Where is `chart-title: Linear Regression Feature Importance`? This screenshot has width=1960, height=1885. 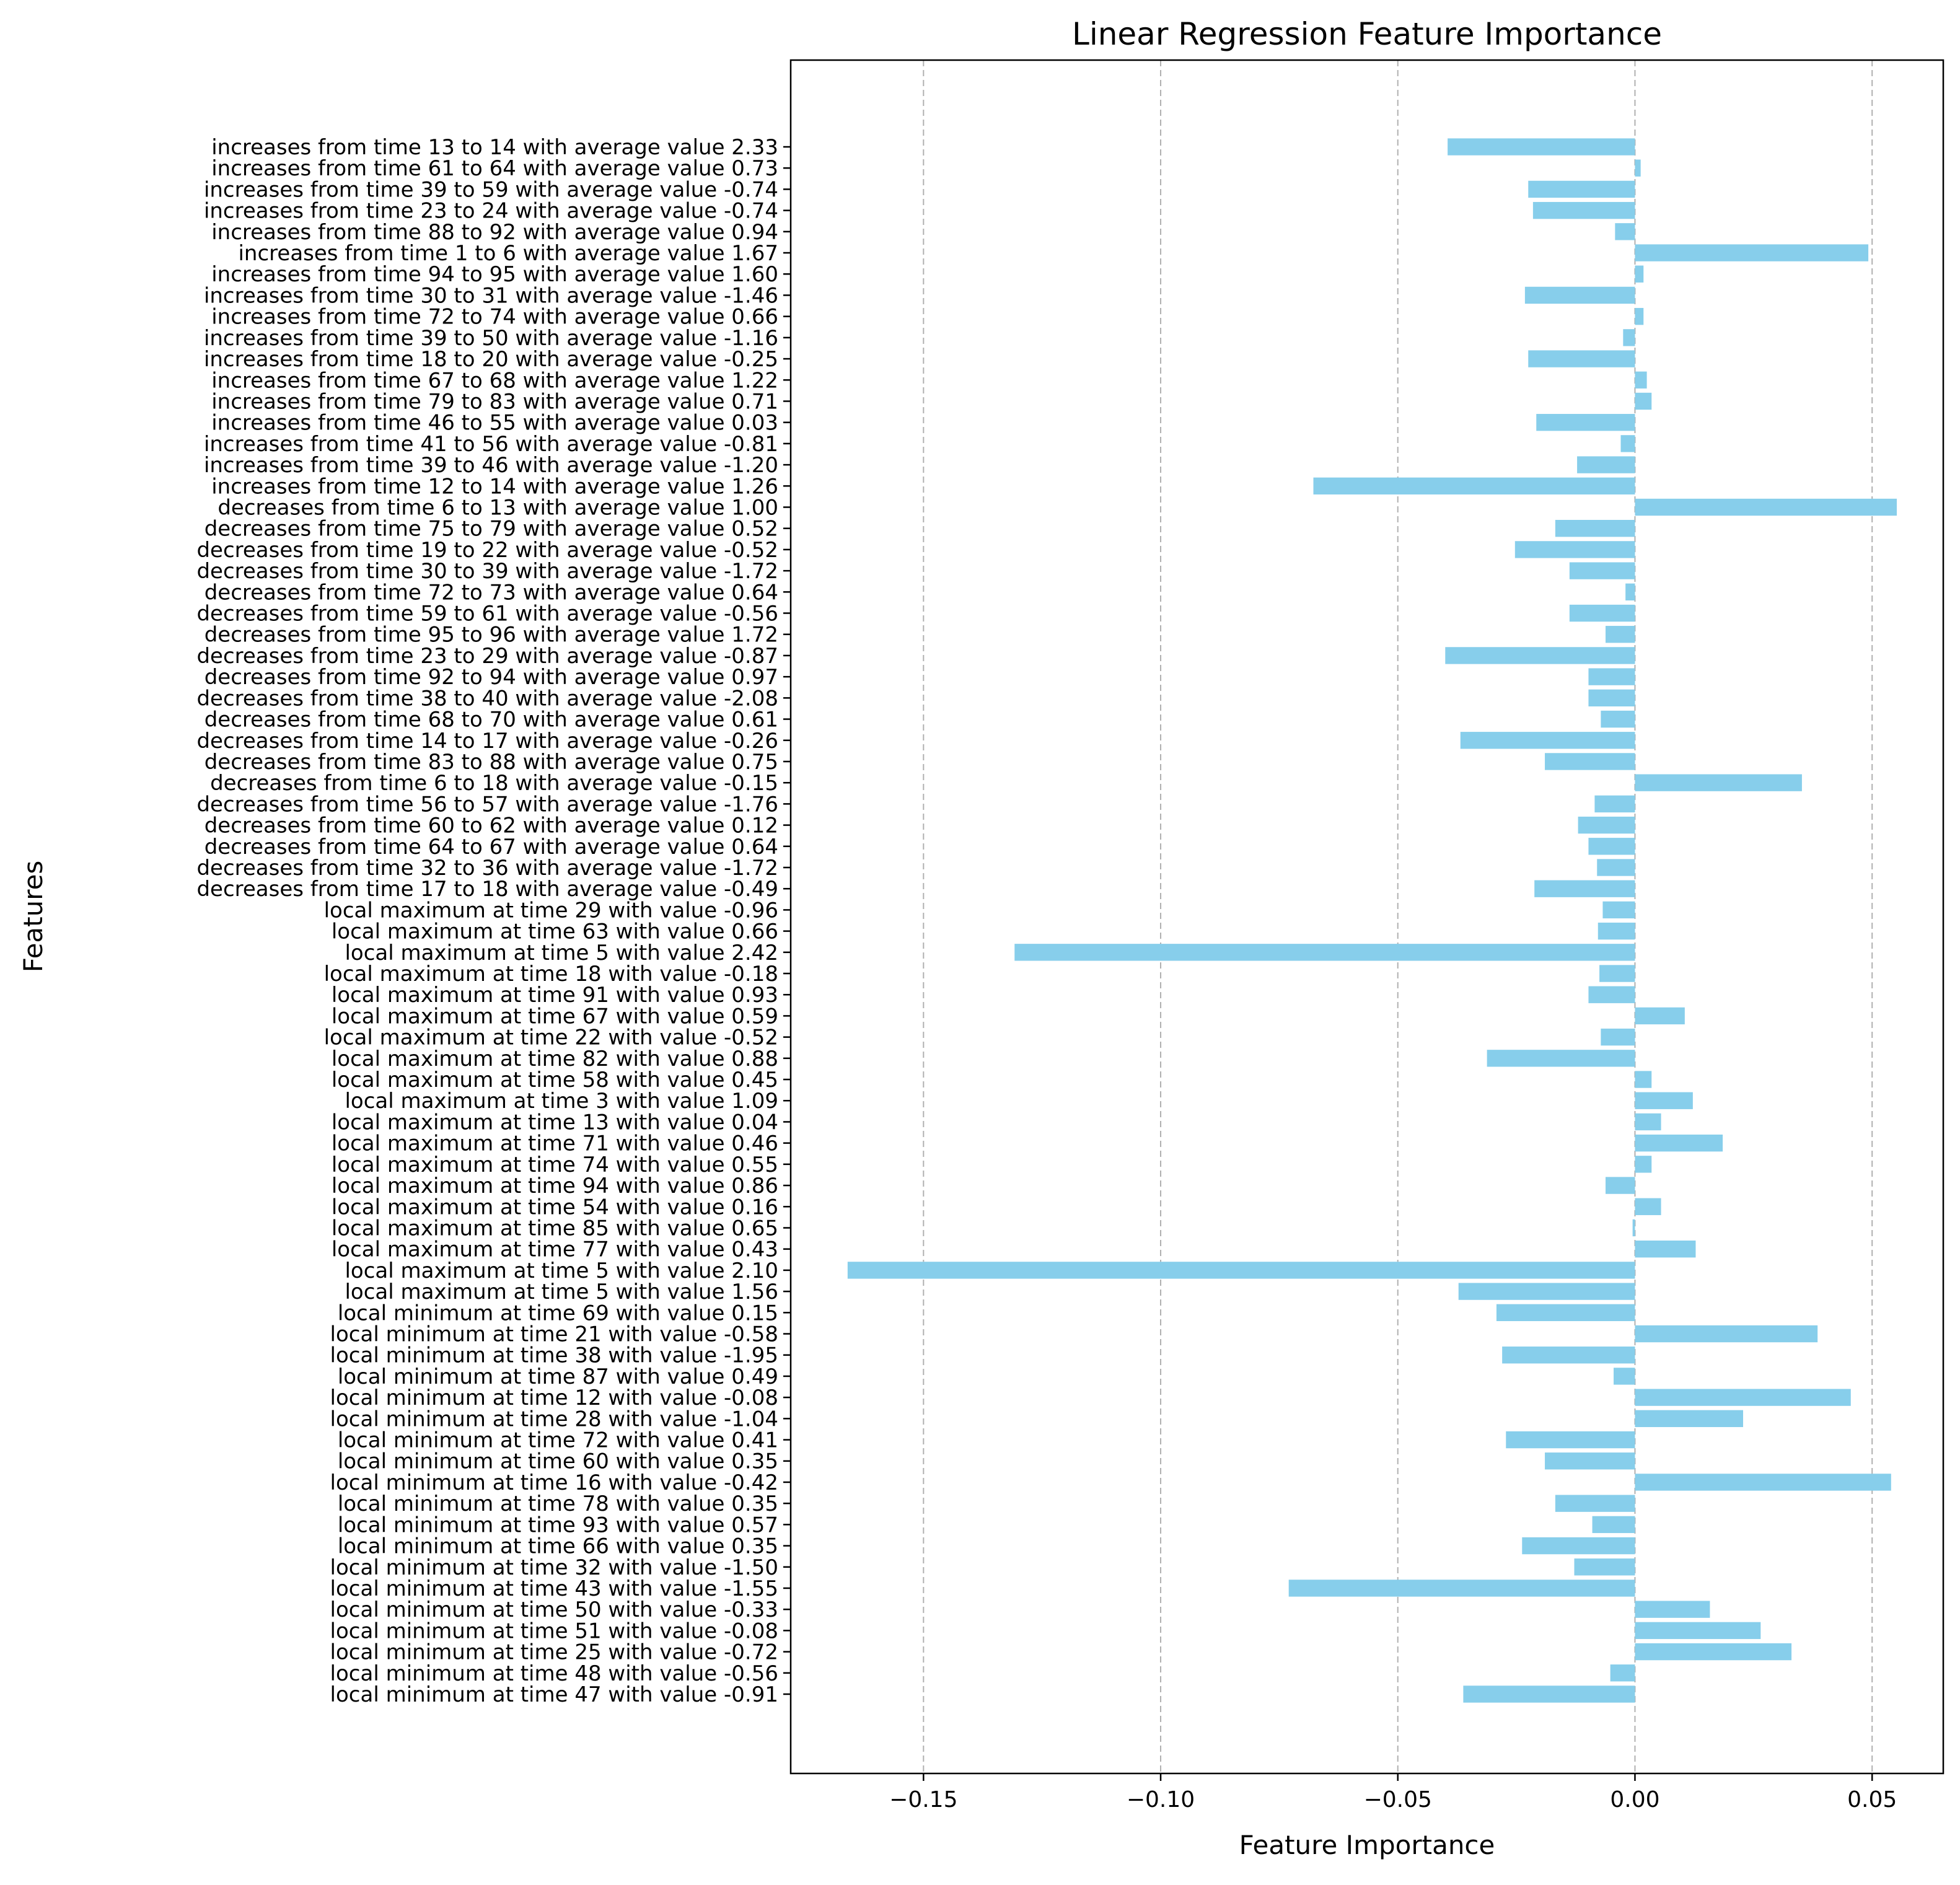
chart-title: Linear Regression Feature Importance is located at coordinates (1367, 34).